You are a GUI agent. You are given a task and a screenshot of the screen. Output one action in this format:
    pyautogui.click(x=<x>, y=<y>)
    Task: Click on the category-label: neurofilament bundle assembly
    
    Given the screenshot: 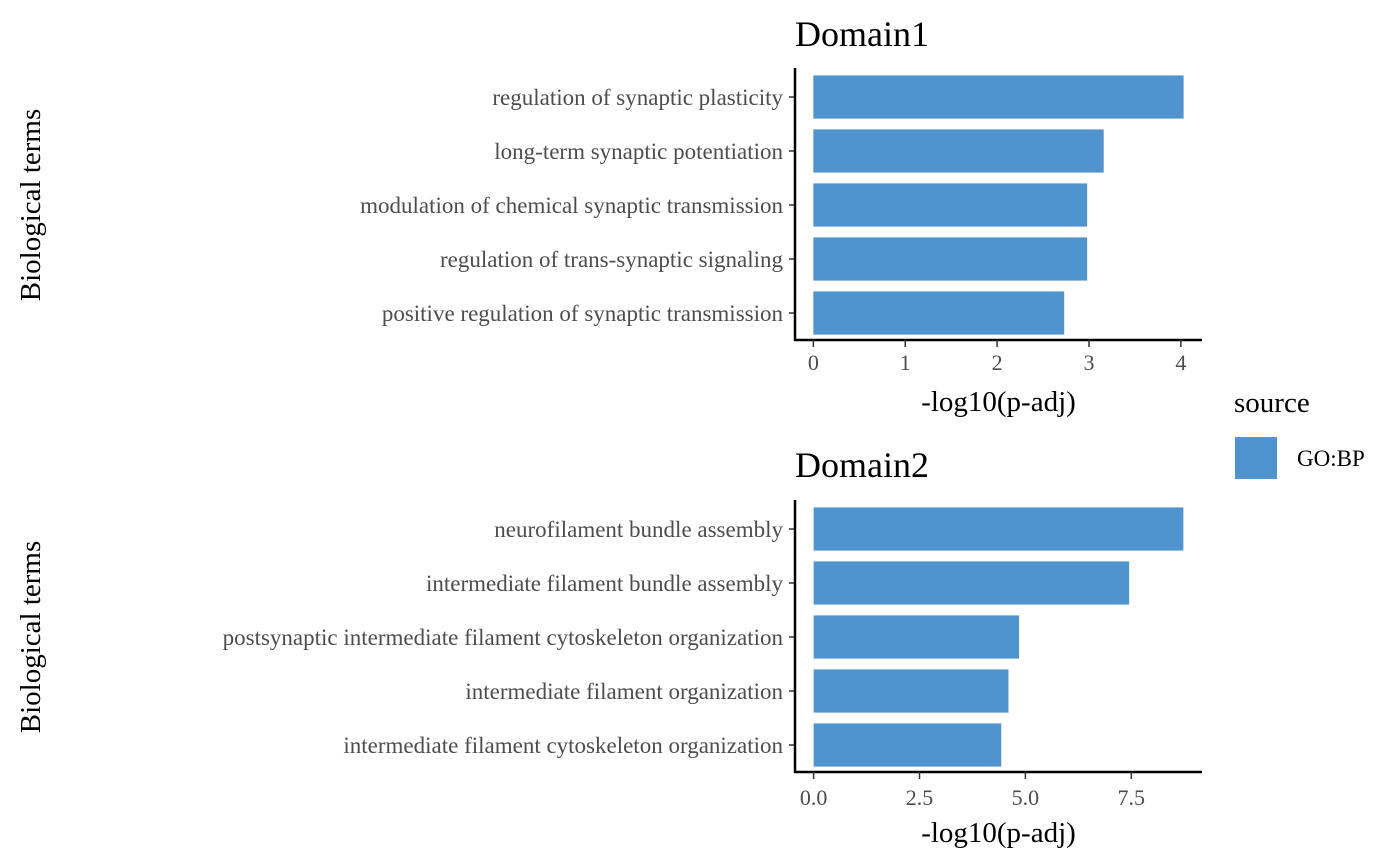 What is the action you would take?
    pyautogui.click(x=638, y=529)
    